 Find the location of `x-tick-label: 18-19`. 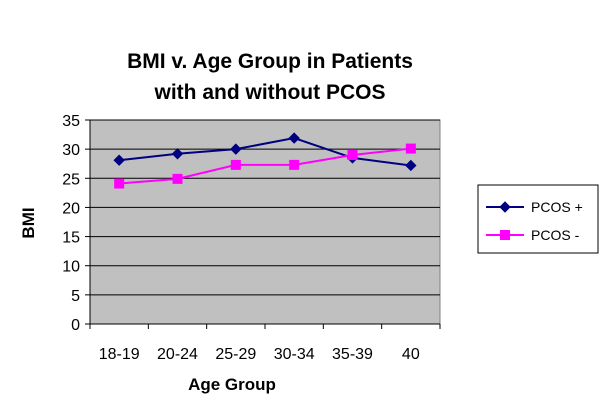

x-tick-label: 18-19 is located at coordinates (119, 354).